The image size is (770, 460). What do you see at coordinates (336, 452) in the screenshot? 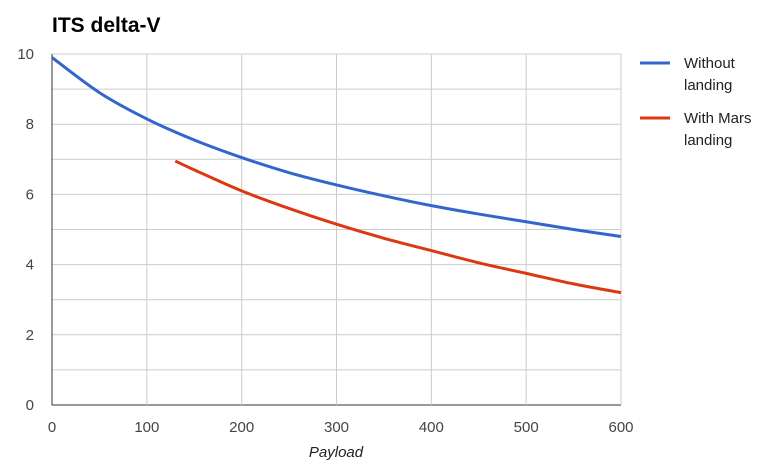
I see `x-axis-label: Payload` at bounding box center [336, 452].